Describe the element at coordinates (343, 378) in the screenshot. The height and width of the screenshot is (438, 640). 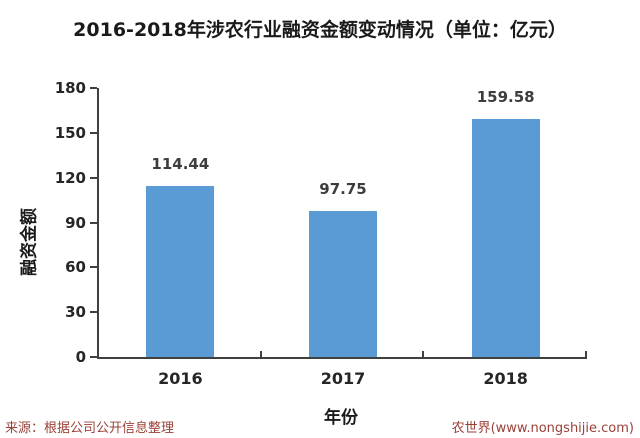
I see `x-tick-label: 2017` at that location.